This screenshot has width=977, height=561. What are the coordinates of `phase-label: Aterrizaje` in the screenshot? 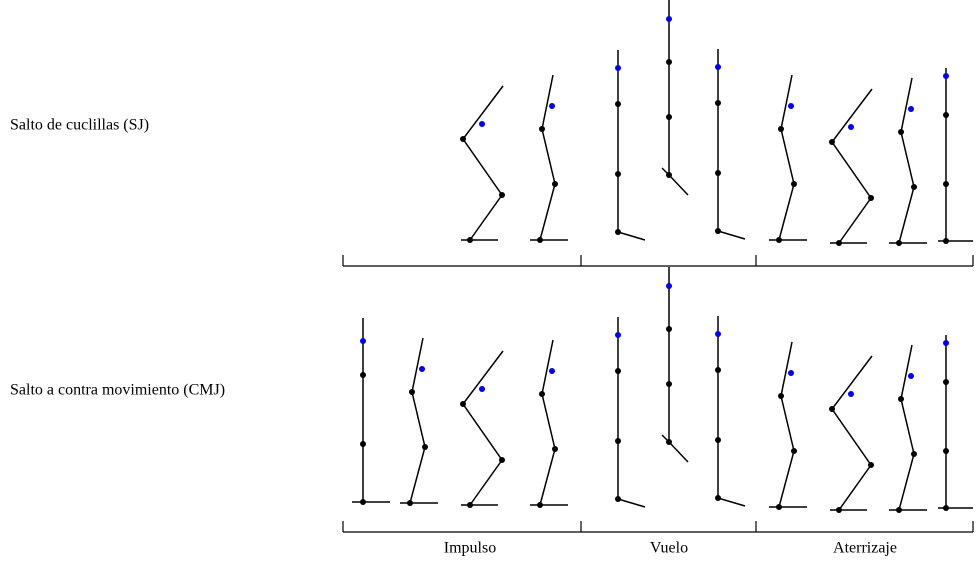 It's located at (865, 548).